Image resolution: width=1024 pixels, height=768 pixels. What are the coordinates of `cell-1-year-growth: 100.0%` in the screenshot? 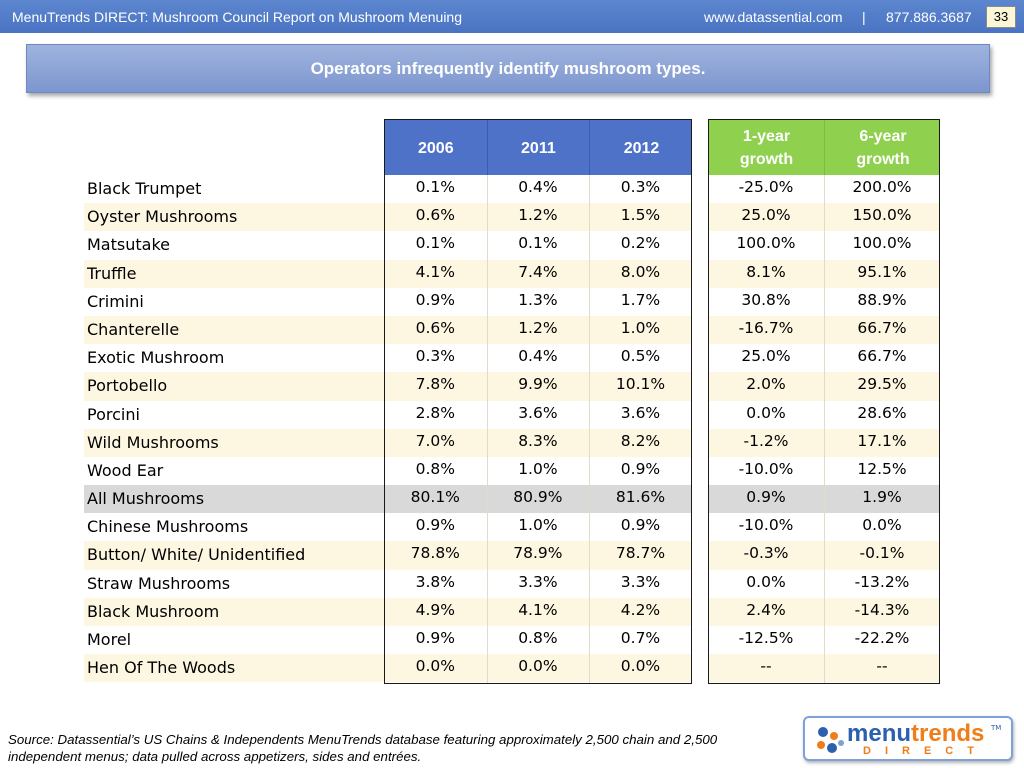 It's located at (766, 243).